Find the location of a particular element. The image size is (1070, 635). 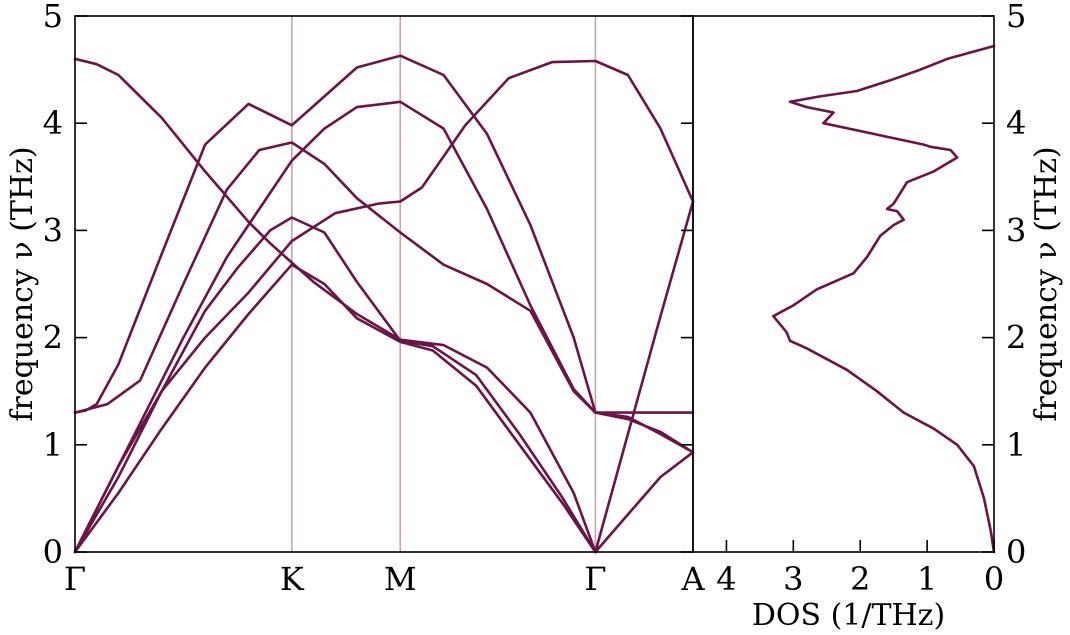

y-tick-label-left: 4 is located at coordinates (53, 123).